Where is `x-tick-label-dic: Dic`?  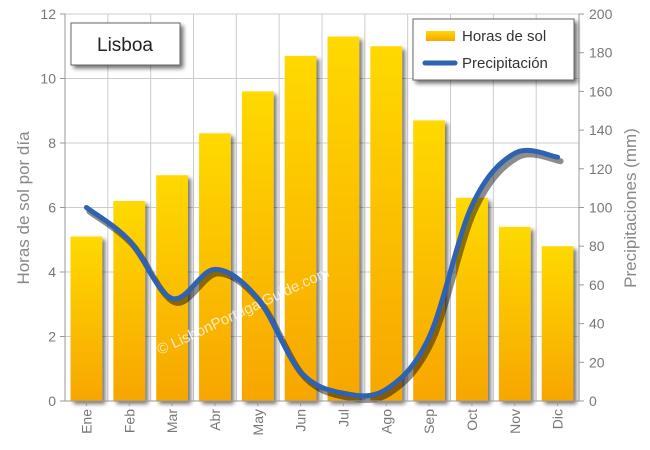
x-tick-label-dic: Dic is located at coordinates (558, 419).